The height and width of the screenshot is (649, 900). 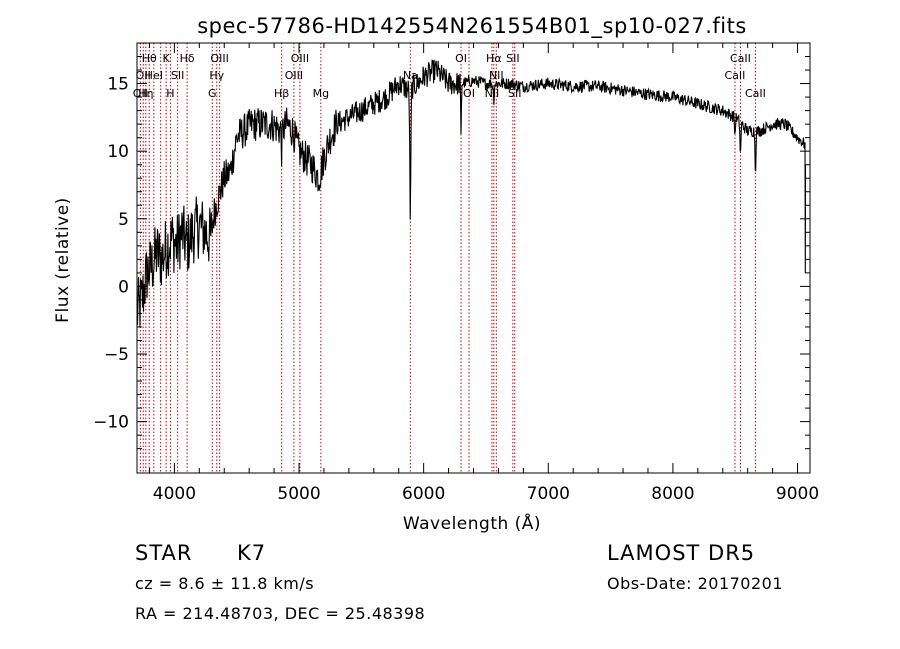 What do you see at coordinates (494, 58) in the screenshot?
I see `line-marker-label: Hα` at bounding box center [494, 58].